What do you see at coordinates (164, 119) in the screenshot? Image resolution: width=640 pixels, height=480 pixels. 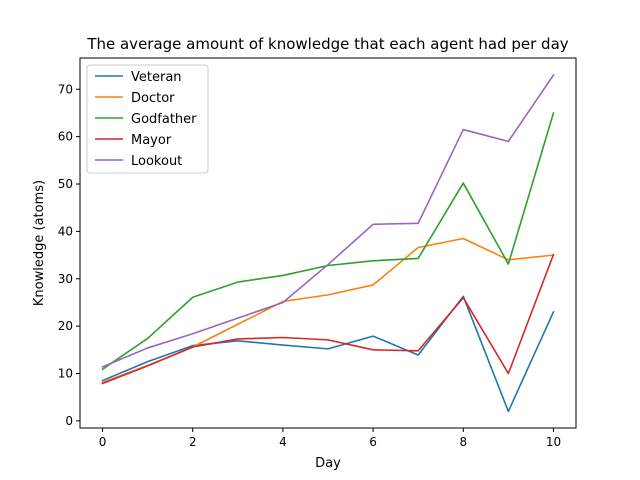 I see `legend-label-godfather: Godfather` at bounding box center [164, 119].